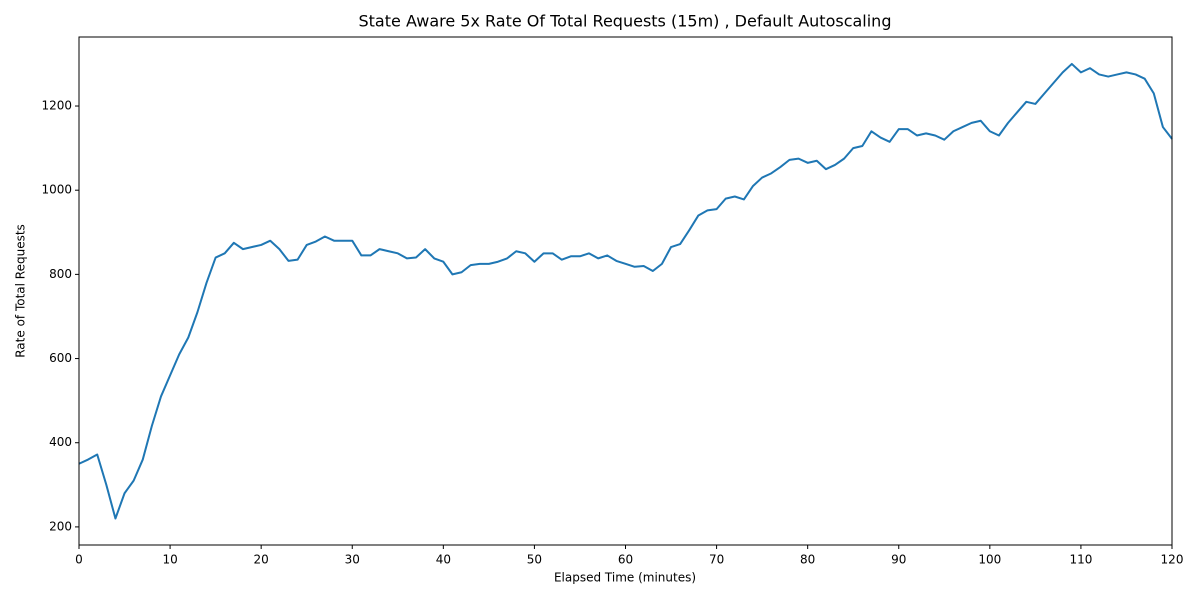 This screenshot has height=600, width=1200. Describe the element at coordinates (169, 560) in the screenshot. I see `x-tick-label: 10` at that location.